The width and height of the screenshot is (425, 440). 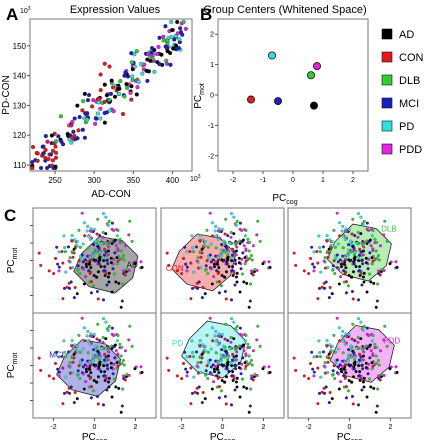 I want to click on panel-b-ytick-label: 1, so click(x=212, y=65).